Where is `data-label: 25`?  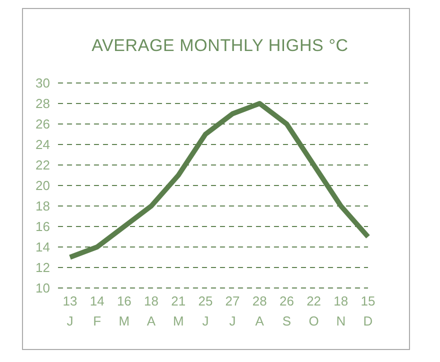 data-label: 25 is located at coordinates (205, 300).